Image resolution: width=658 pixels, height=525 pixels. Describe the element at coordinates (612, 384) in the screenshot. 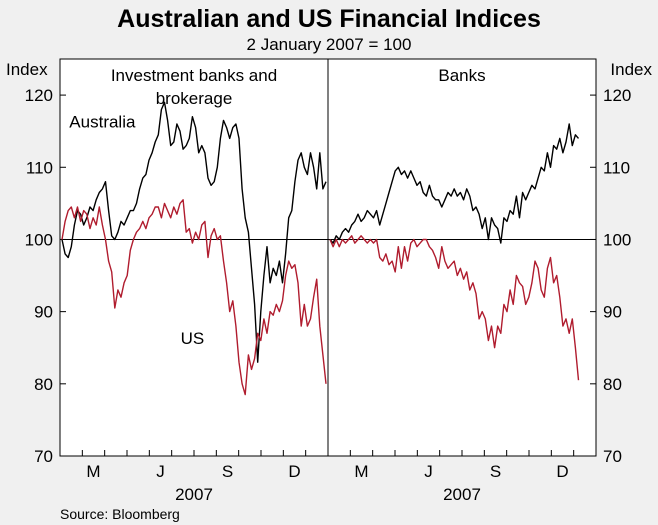

I see `right-y-tick-label: 80` at that location.